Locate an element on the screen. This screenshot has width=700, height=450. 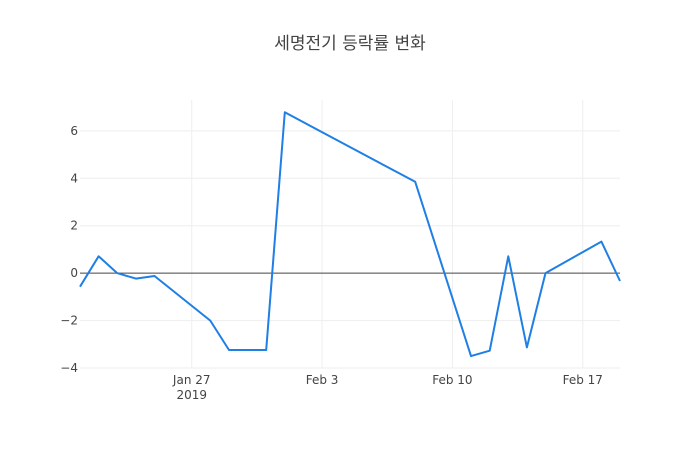
x-tick-label: Feb 17 is located at coordinates (583, 380).